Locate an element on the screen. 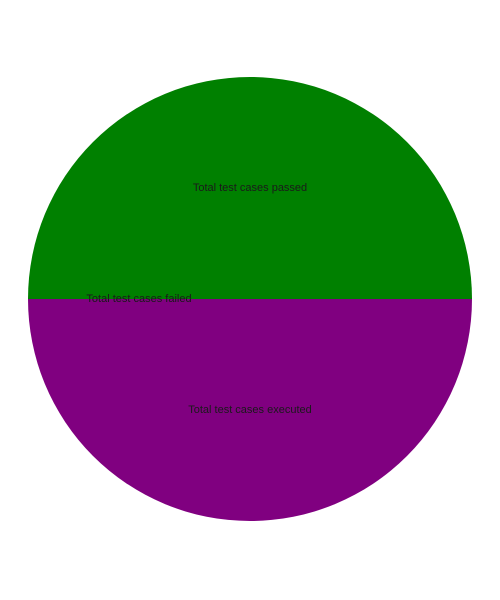 The height and width of the screenshot is (600, 500). pie-label-total-test-cases-passed: Total test cases passed is located at coordinates (250, 188).